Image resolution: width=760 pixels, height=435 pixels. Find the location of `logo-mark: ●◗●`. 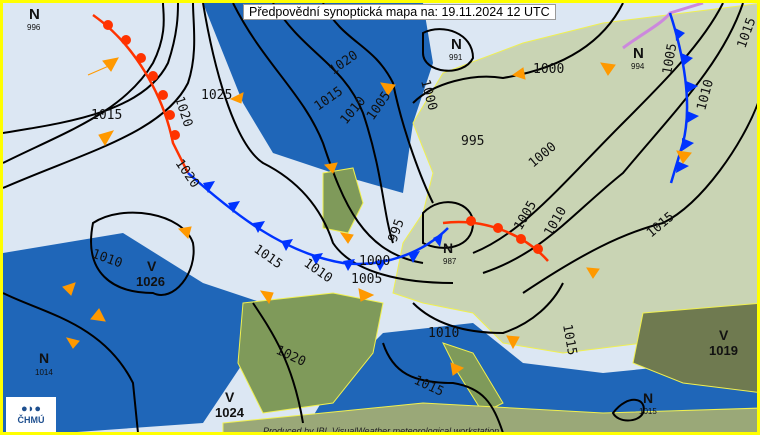

logo-mark: ●◗● is located at coordinates (31, 409).